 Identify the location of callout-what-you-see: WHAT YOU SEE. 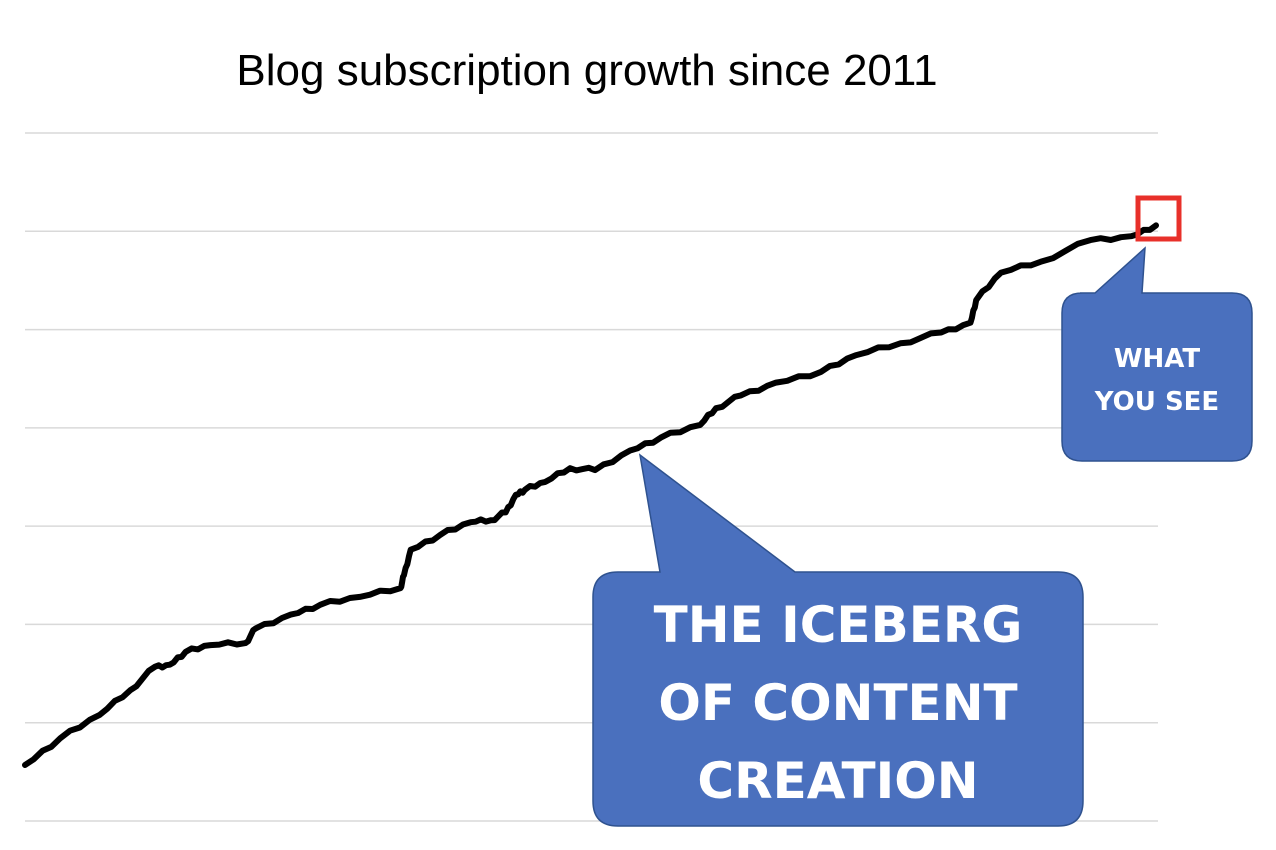
(1157, 354).